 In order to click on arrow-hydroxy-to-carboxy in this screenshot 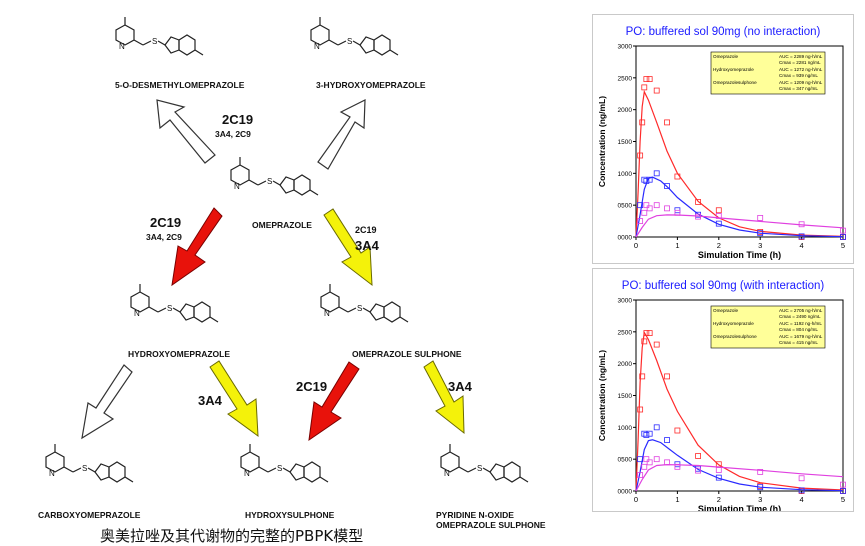, I will do `click(107, 402)`.